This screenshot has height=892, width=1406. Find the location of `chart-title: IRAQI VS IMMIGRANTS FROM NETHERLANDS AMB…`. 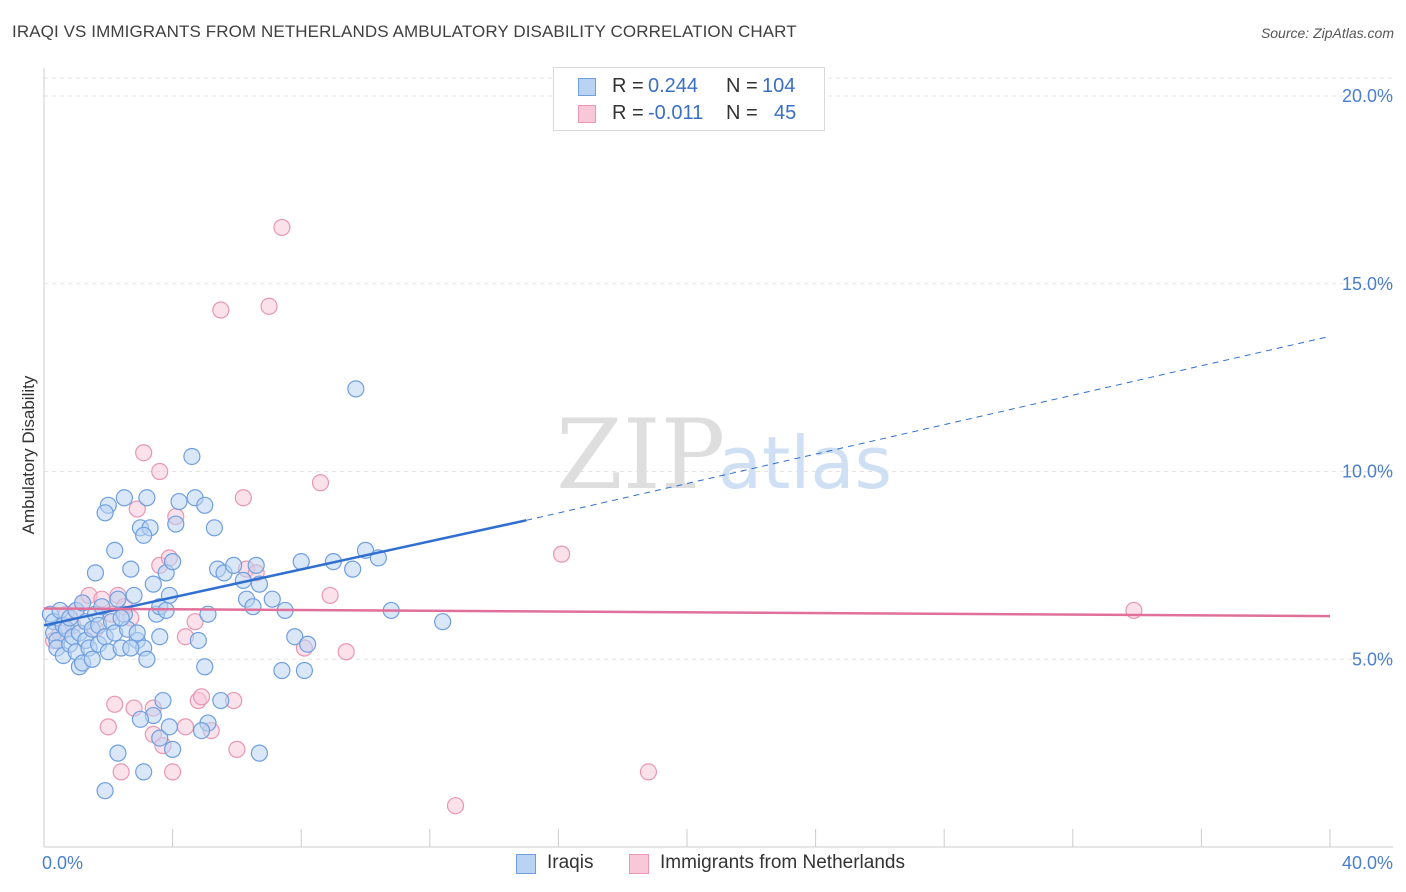

chart-title: IRAQI VS IMMIGRANTS FROM NETHERLANDS AMB… is located at coordinates (404, 31).